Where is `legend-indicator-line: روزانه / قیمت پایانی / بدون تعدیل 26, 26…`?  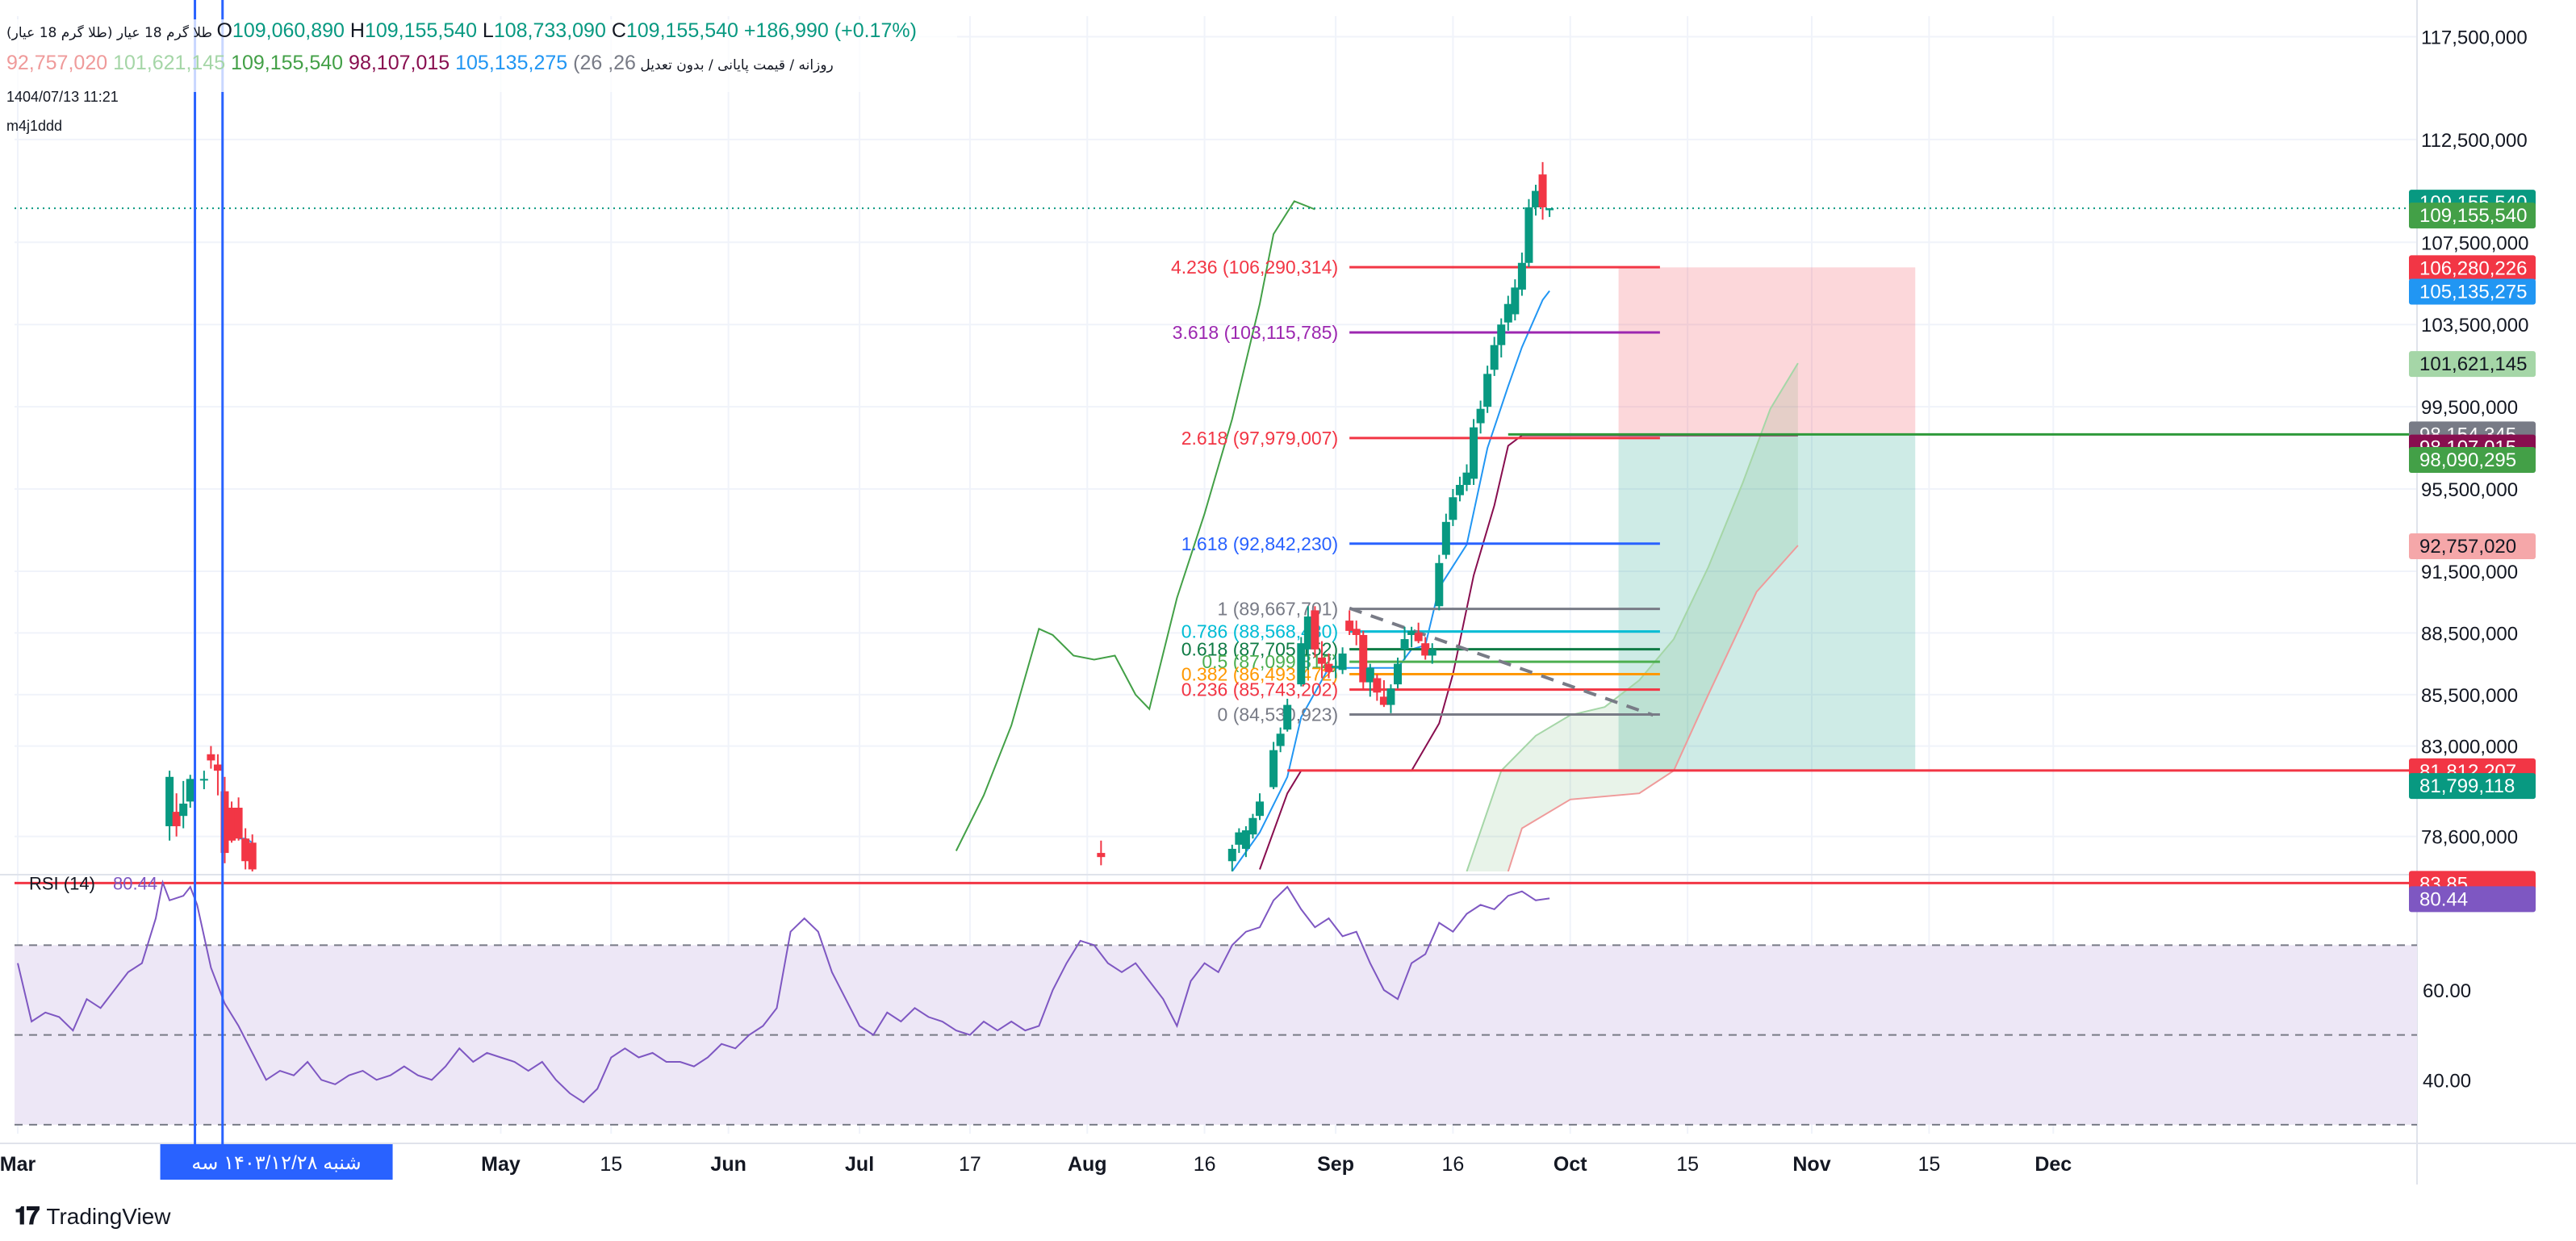
legend-indicator-line: روزانه / قیمت پایانی / بدون تعدیل 26, 26… is located at coordinates (420, 63).